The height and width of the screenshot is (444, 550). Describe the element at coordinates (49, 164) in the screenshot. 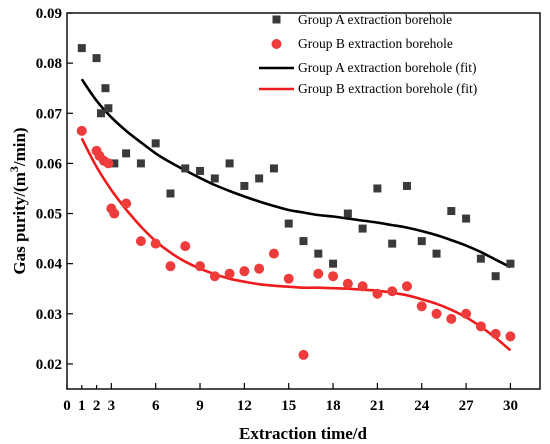

I see `y-tick-label: 0.06` at that location.